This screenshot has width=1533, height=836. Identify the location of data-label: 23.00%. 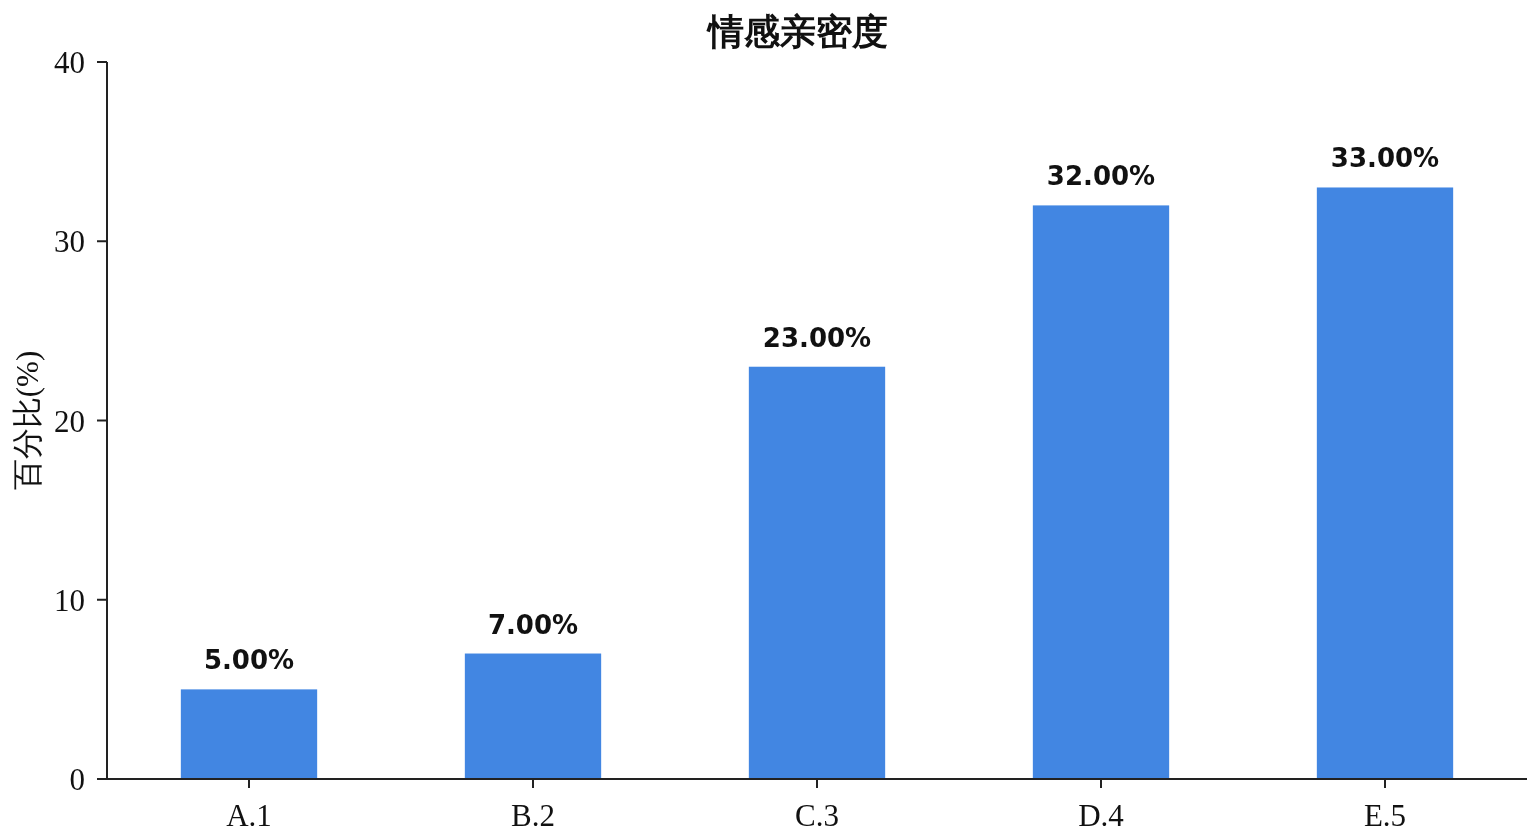
(817, 337).